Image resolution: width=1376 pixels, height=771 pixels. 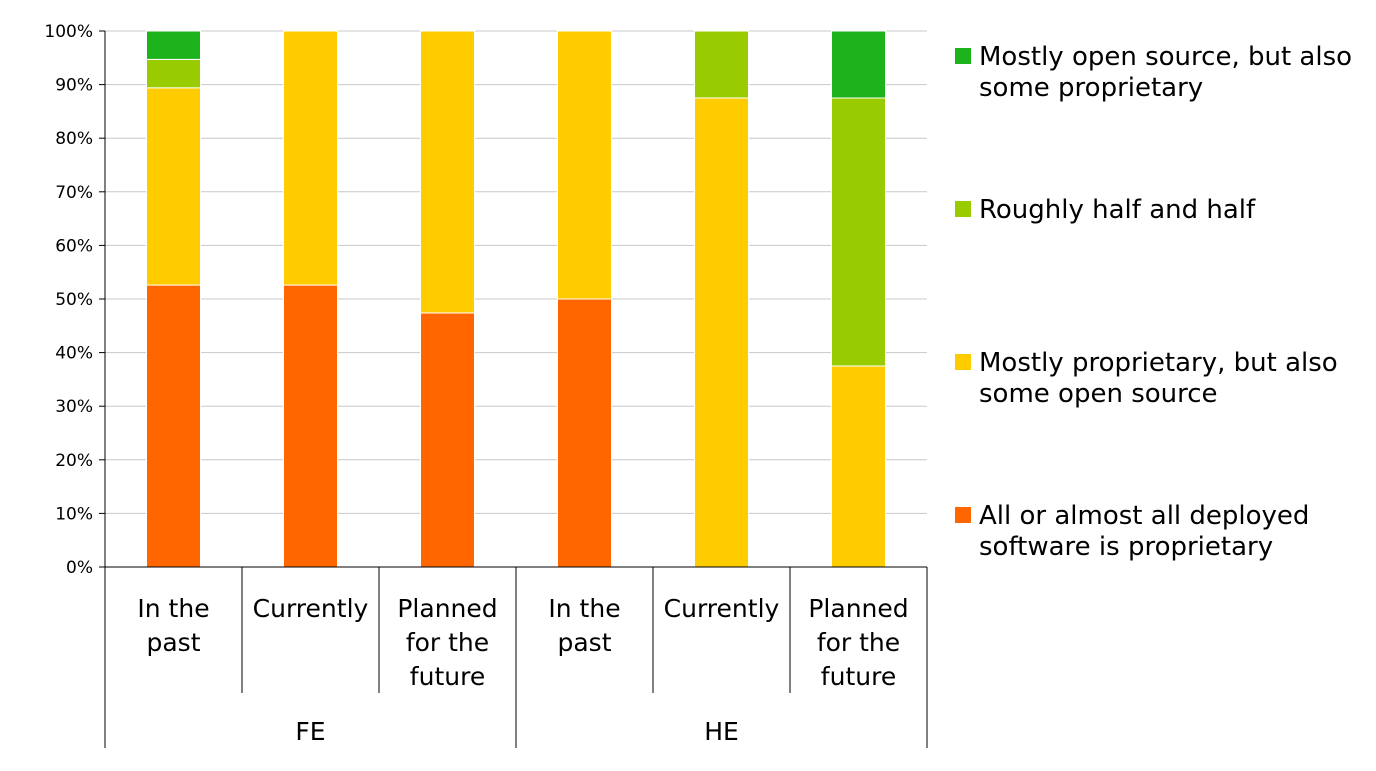 I want to click on y-tick-label: 70%, so click(x=74, y=193).